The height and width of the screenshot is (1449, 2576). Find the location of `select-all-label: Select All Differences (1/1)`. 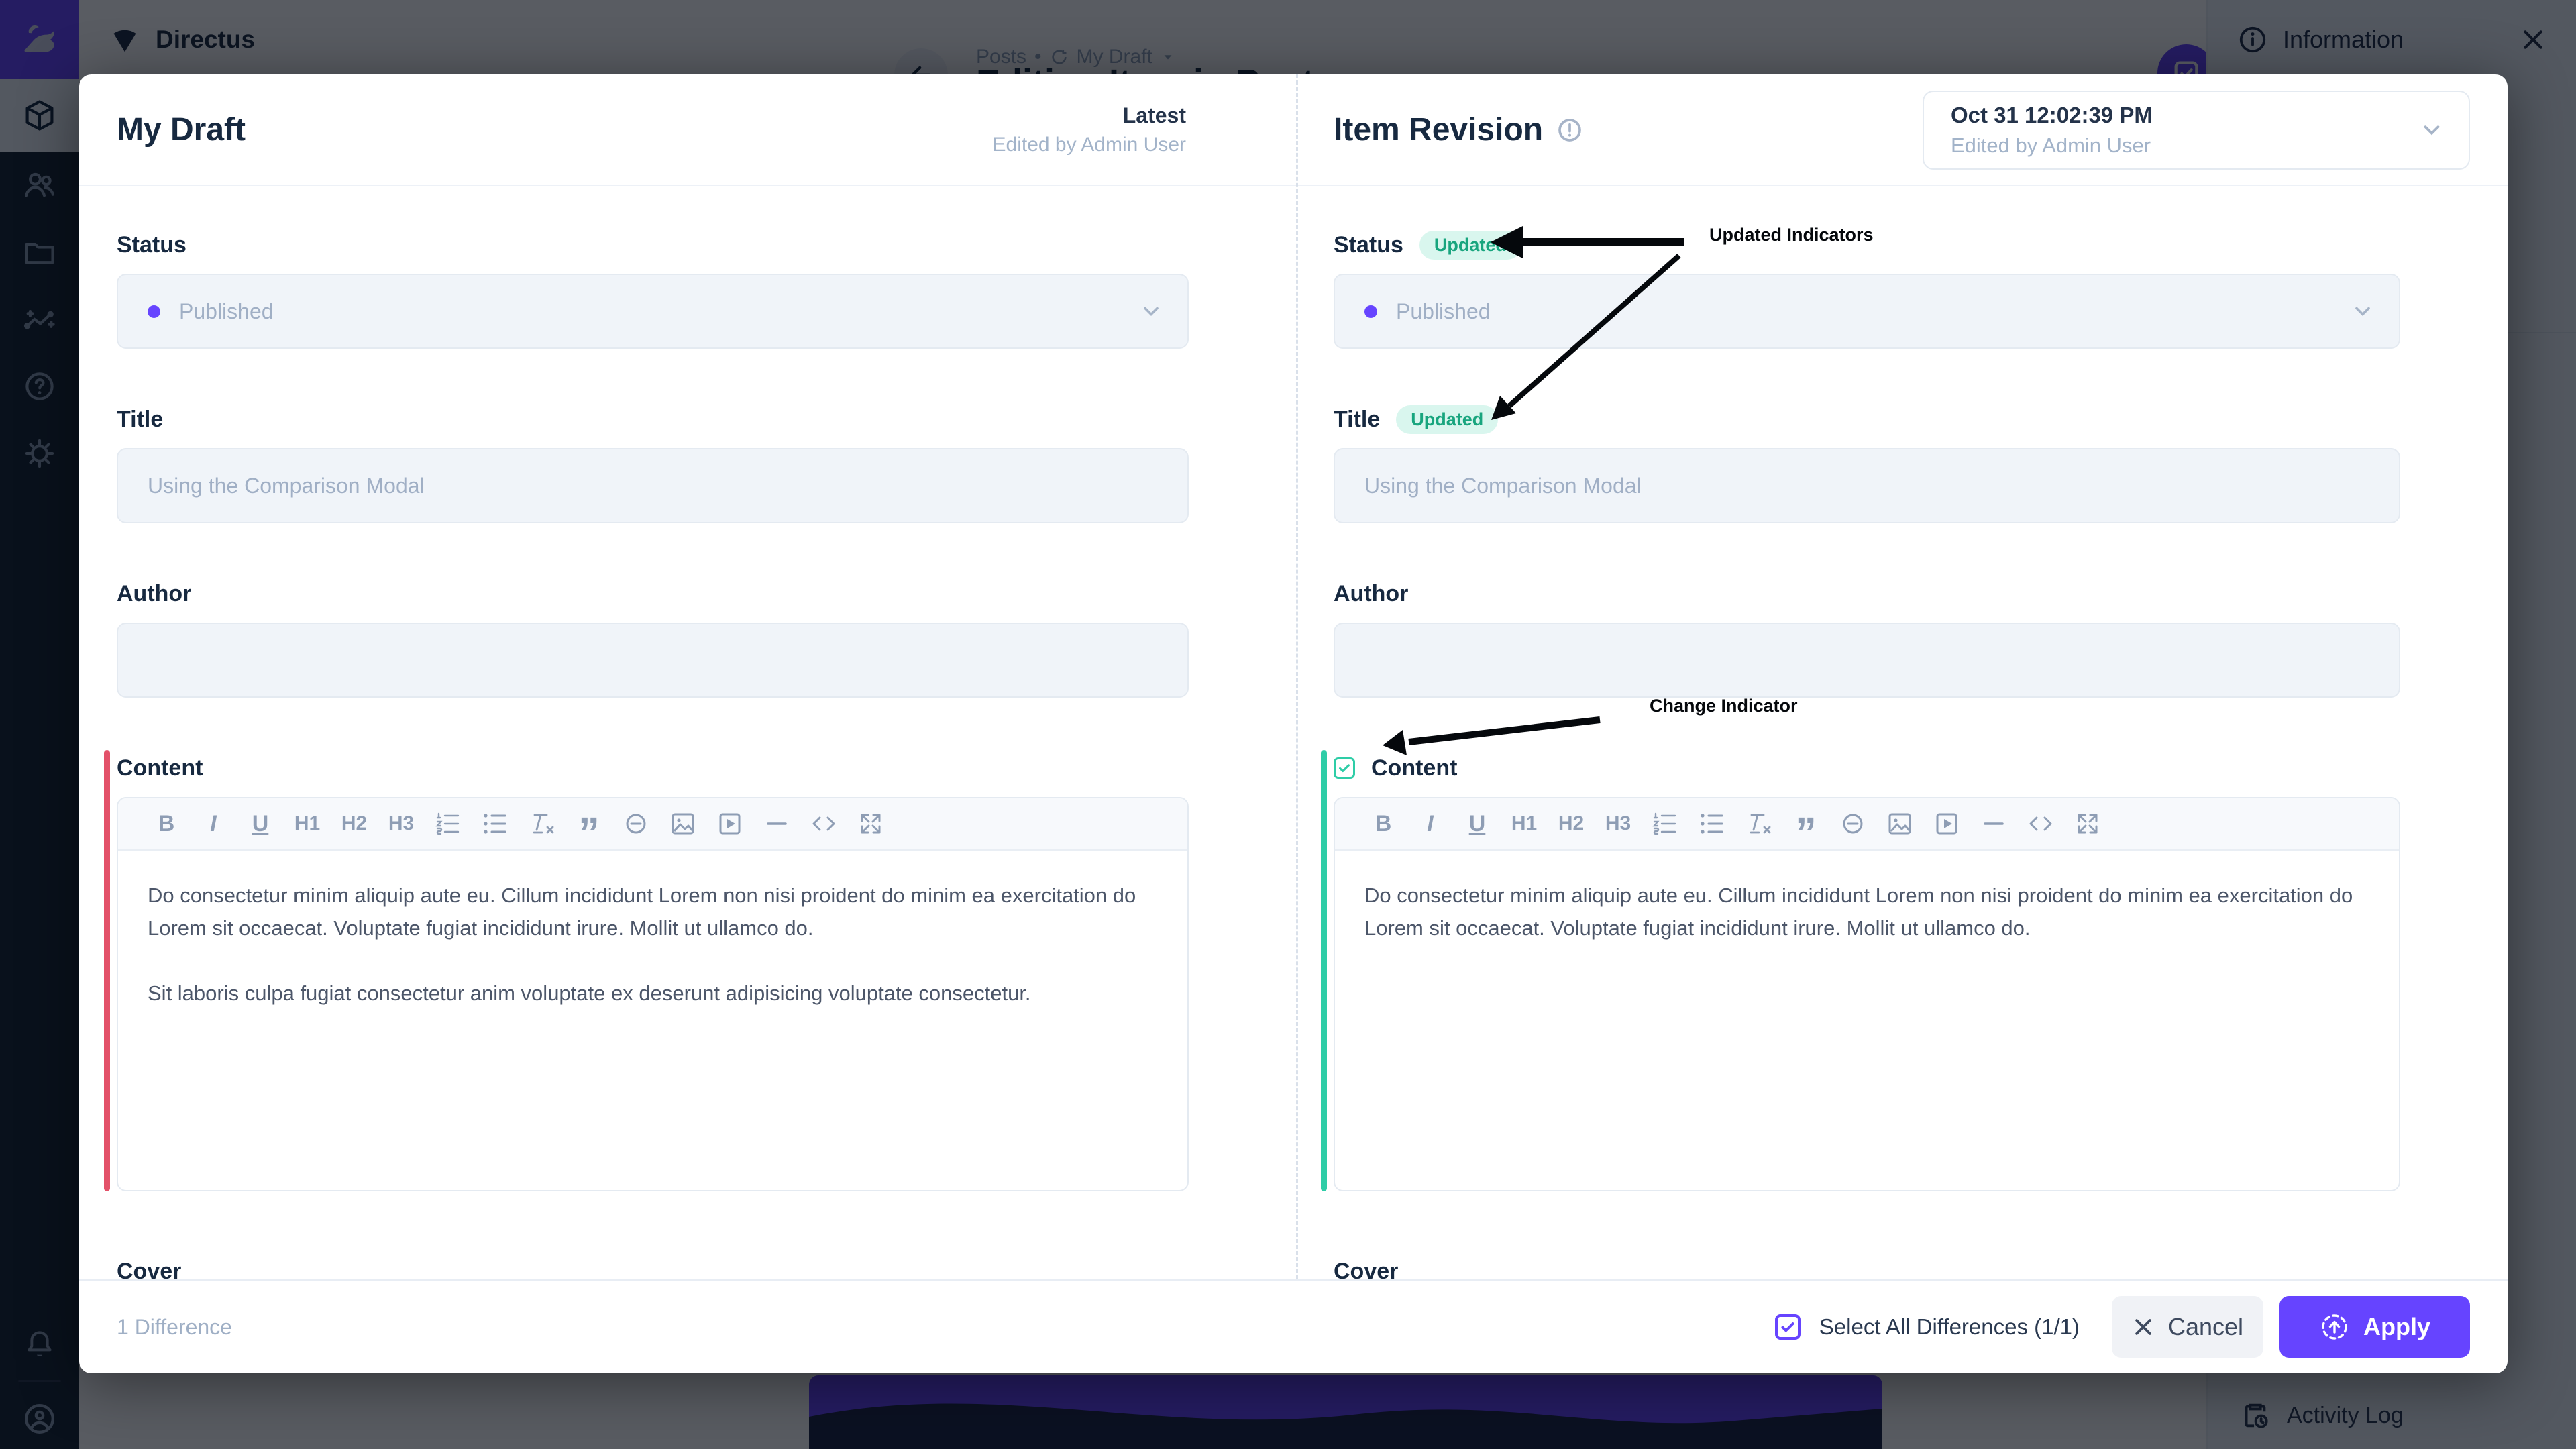

select-all-label: Select All Differences (1/1) is located at coordinates (1949, 1326).